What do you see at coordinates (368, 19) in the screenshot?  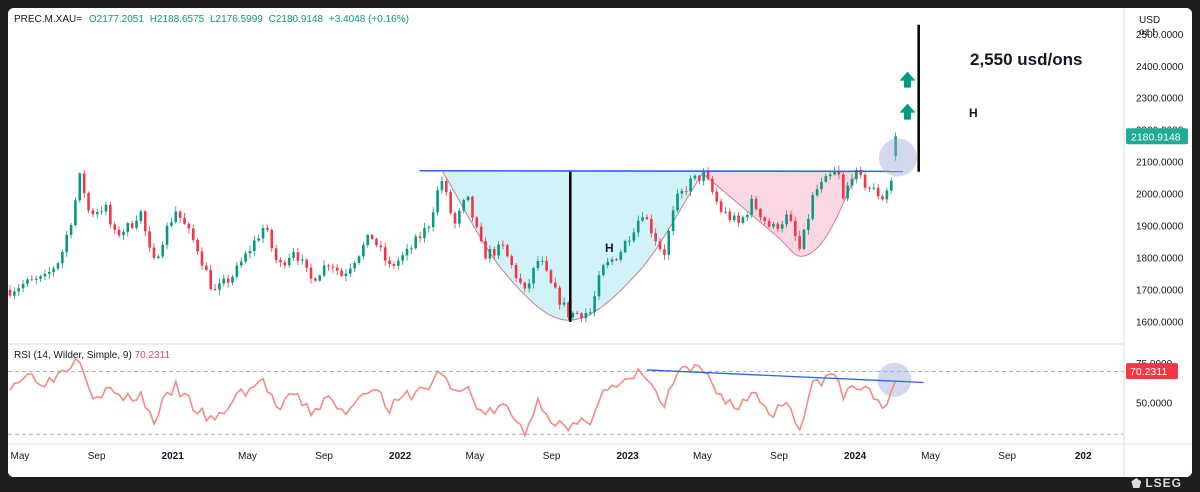 I see `change-value: +3.4048 (+0.16%)` at bounding box center [368, 19].